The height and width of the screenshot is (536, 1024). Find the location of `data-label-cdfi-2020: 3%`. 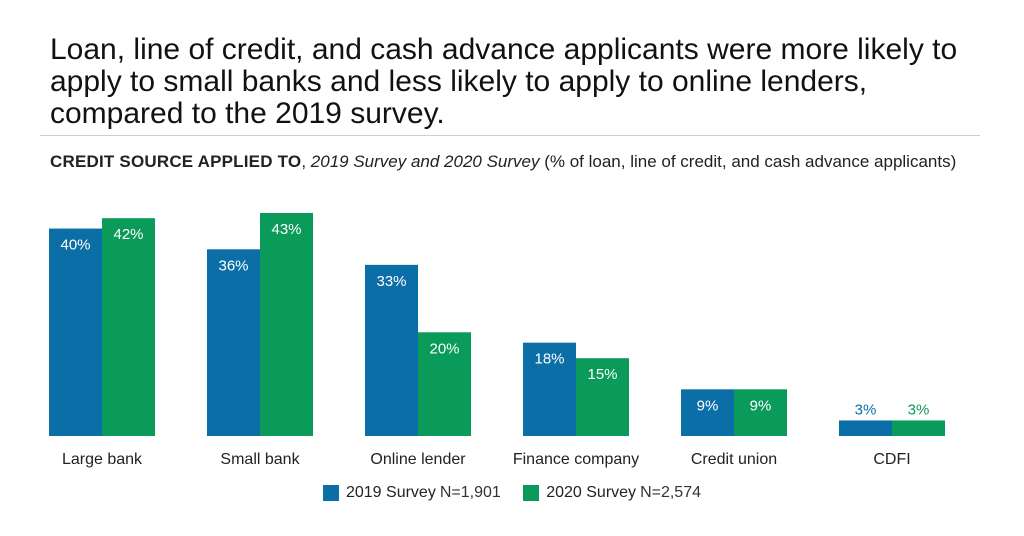

data-label-cdfi-2020: 3% is located at coordinates (919, 409).